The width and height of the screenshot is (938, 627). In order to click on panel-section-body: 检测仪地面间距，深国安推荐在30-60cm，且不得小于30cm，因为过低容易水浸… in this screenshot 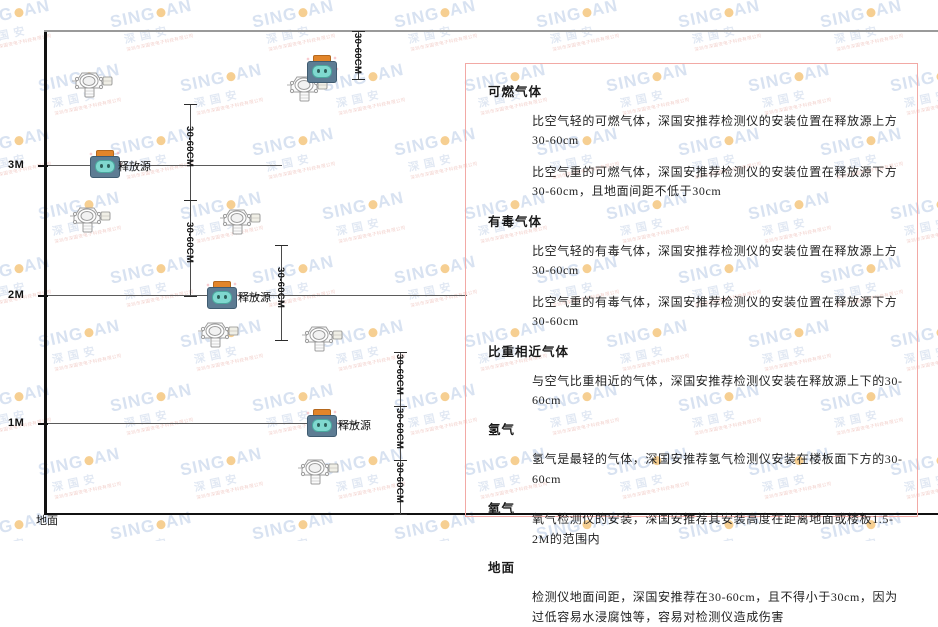, I will do `click(717, 607)`.